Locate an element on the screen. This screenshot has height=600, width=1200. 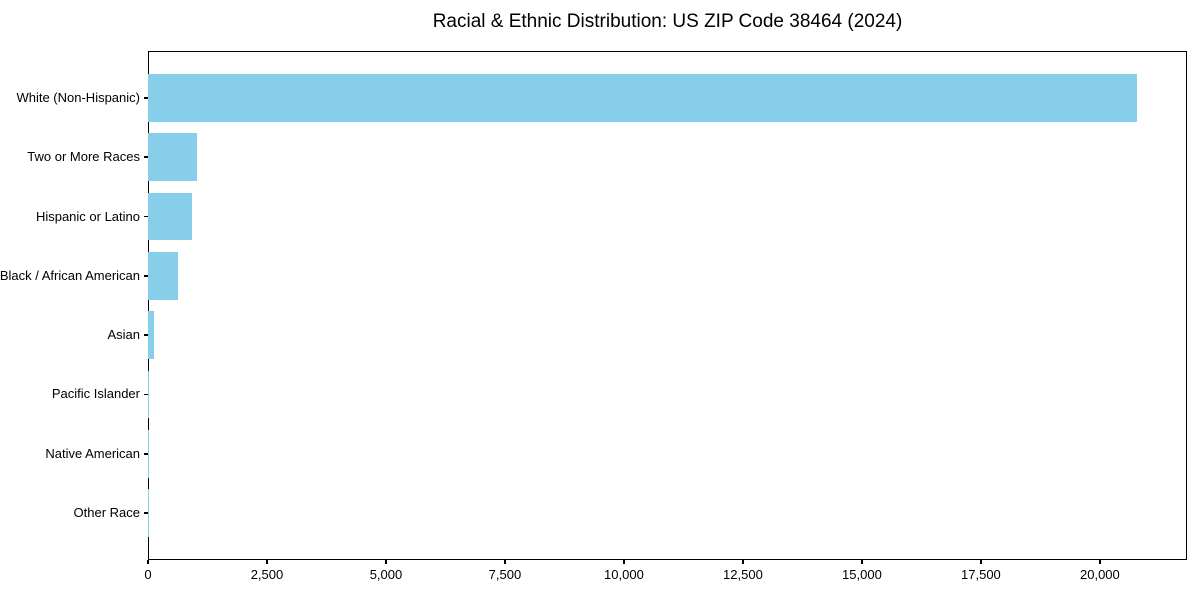
y-tick-label: Black / African American is located at coordinates (70, 275).